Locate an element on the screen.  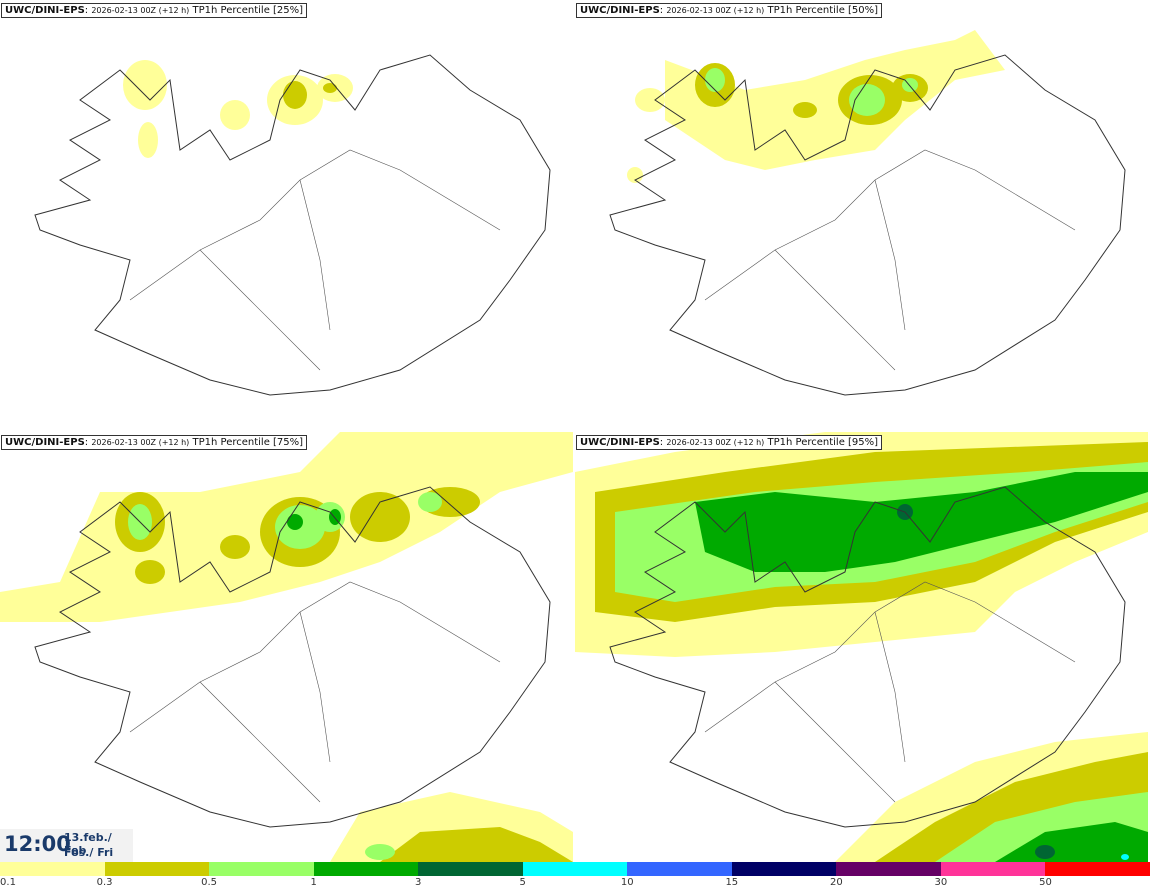
colorbar-tick-label: 0.5 is located at coordinates (209, 882).